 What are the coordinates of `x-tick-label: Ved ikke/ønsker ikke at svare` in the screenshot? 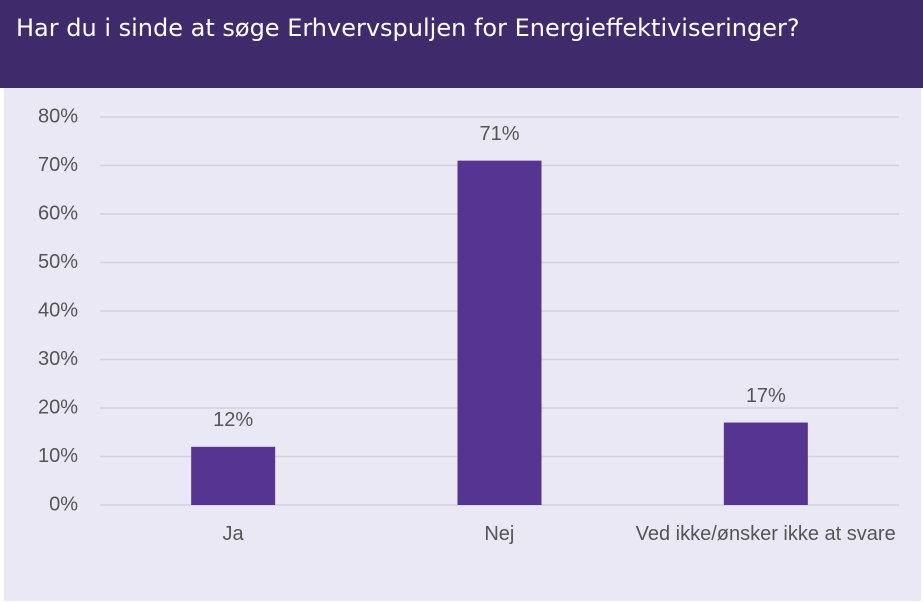 It's located at (765, 534).